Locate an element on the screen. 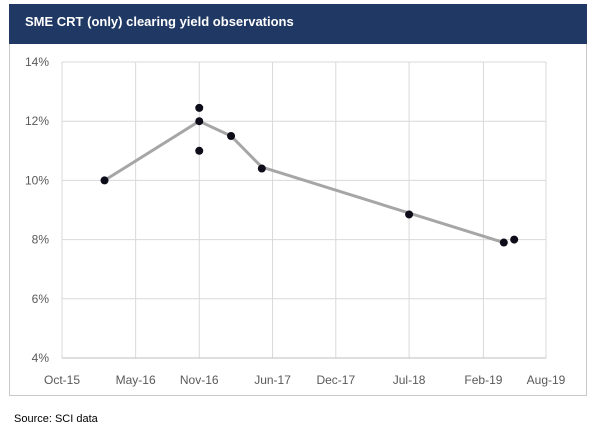 The width and height of the screenshot is (596, 435). x-tick-label: Aug-19 is located at coordinates (546, 380).